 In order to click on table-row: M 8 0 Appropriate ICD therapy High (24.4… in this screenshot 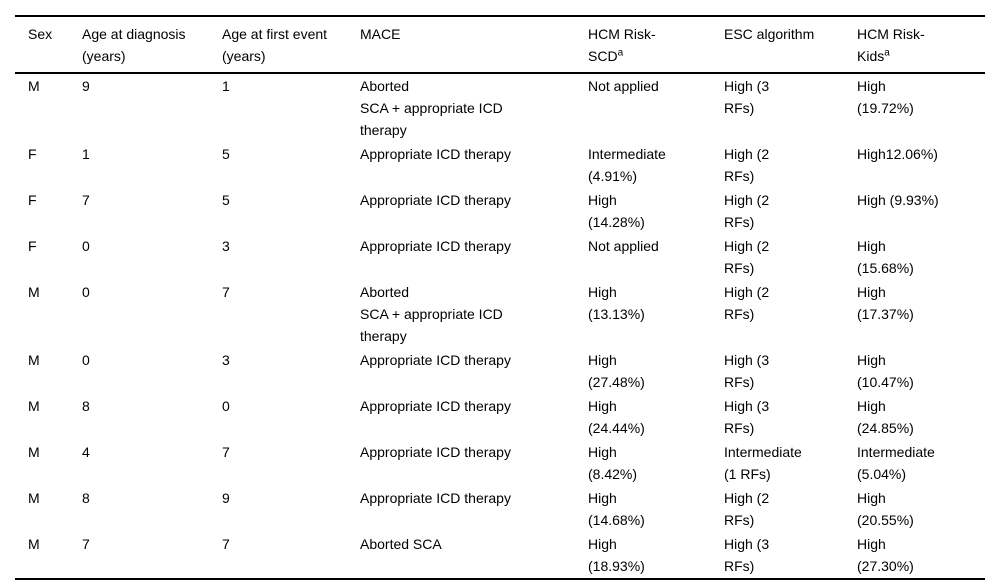, I will do `click(500, 417)`.